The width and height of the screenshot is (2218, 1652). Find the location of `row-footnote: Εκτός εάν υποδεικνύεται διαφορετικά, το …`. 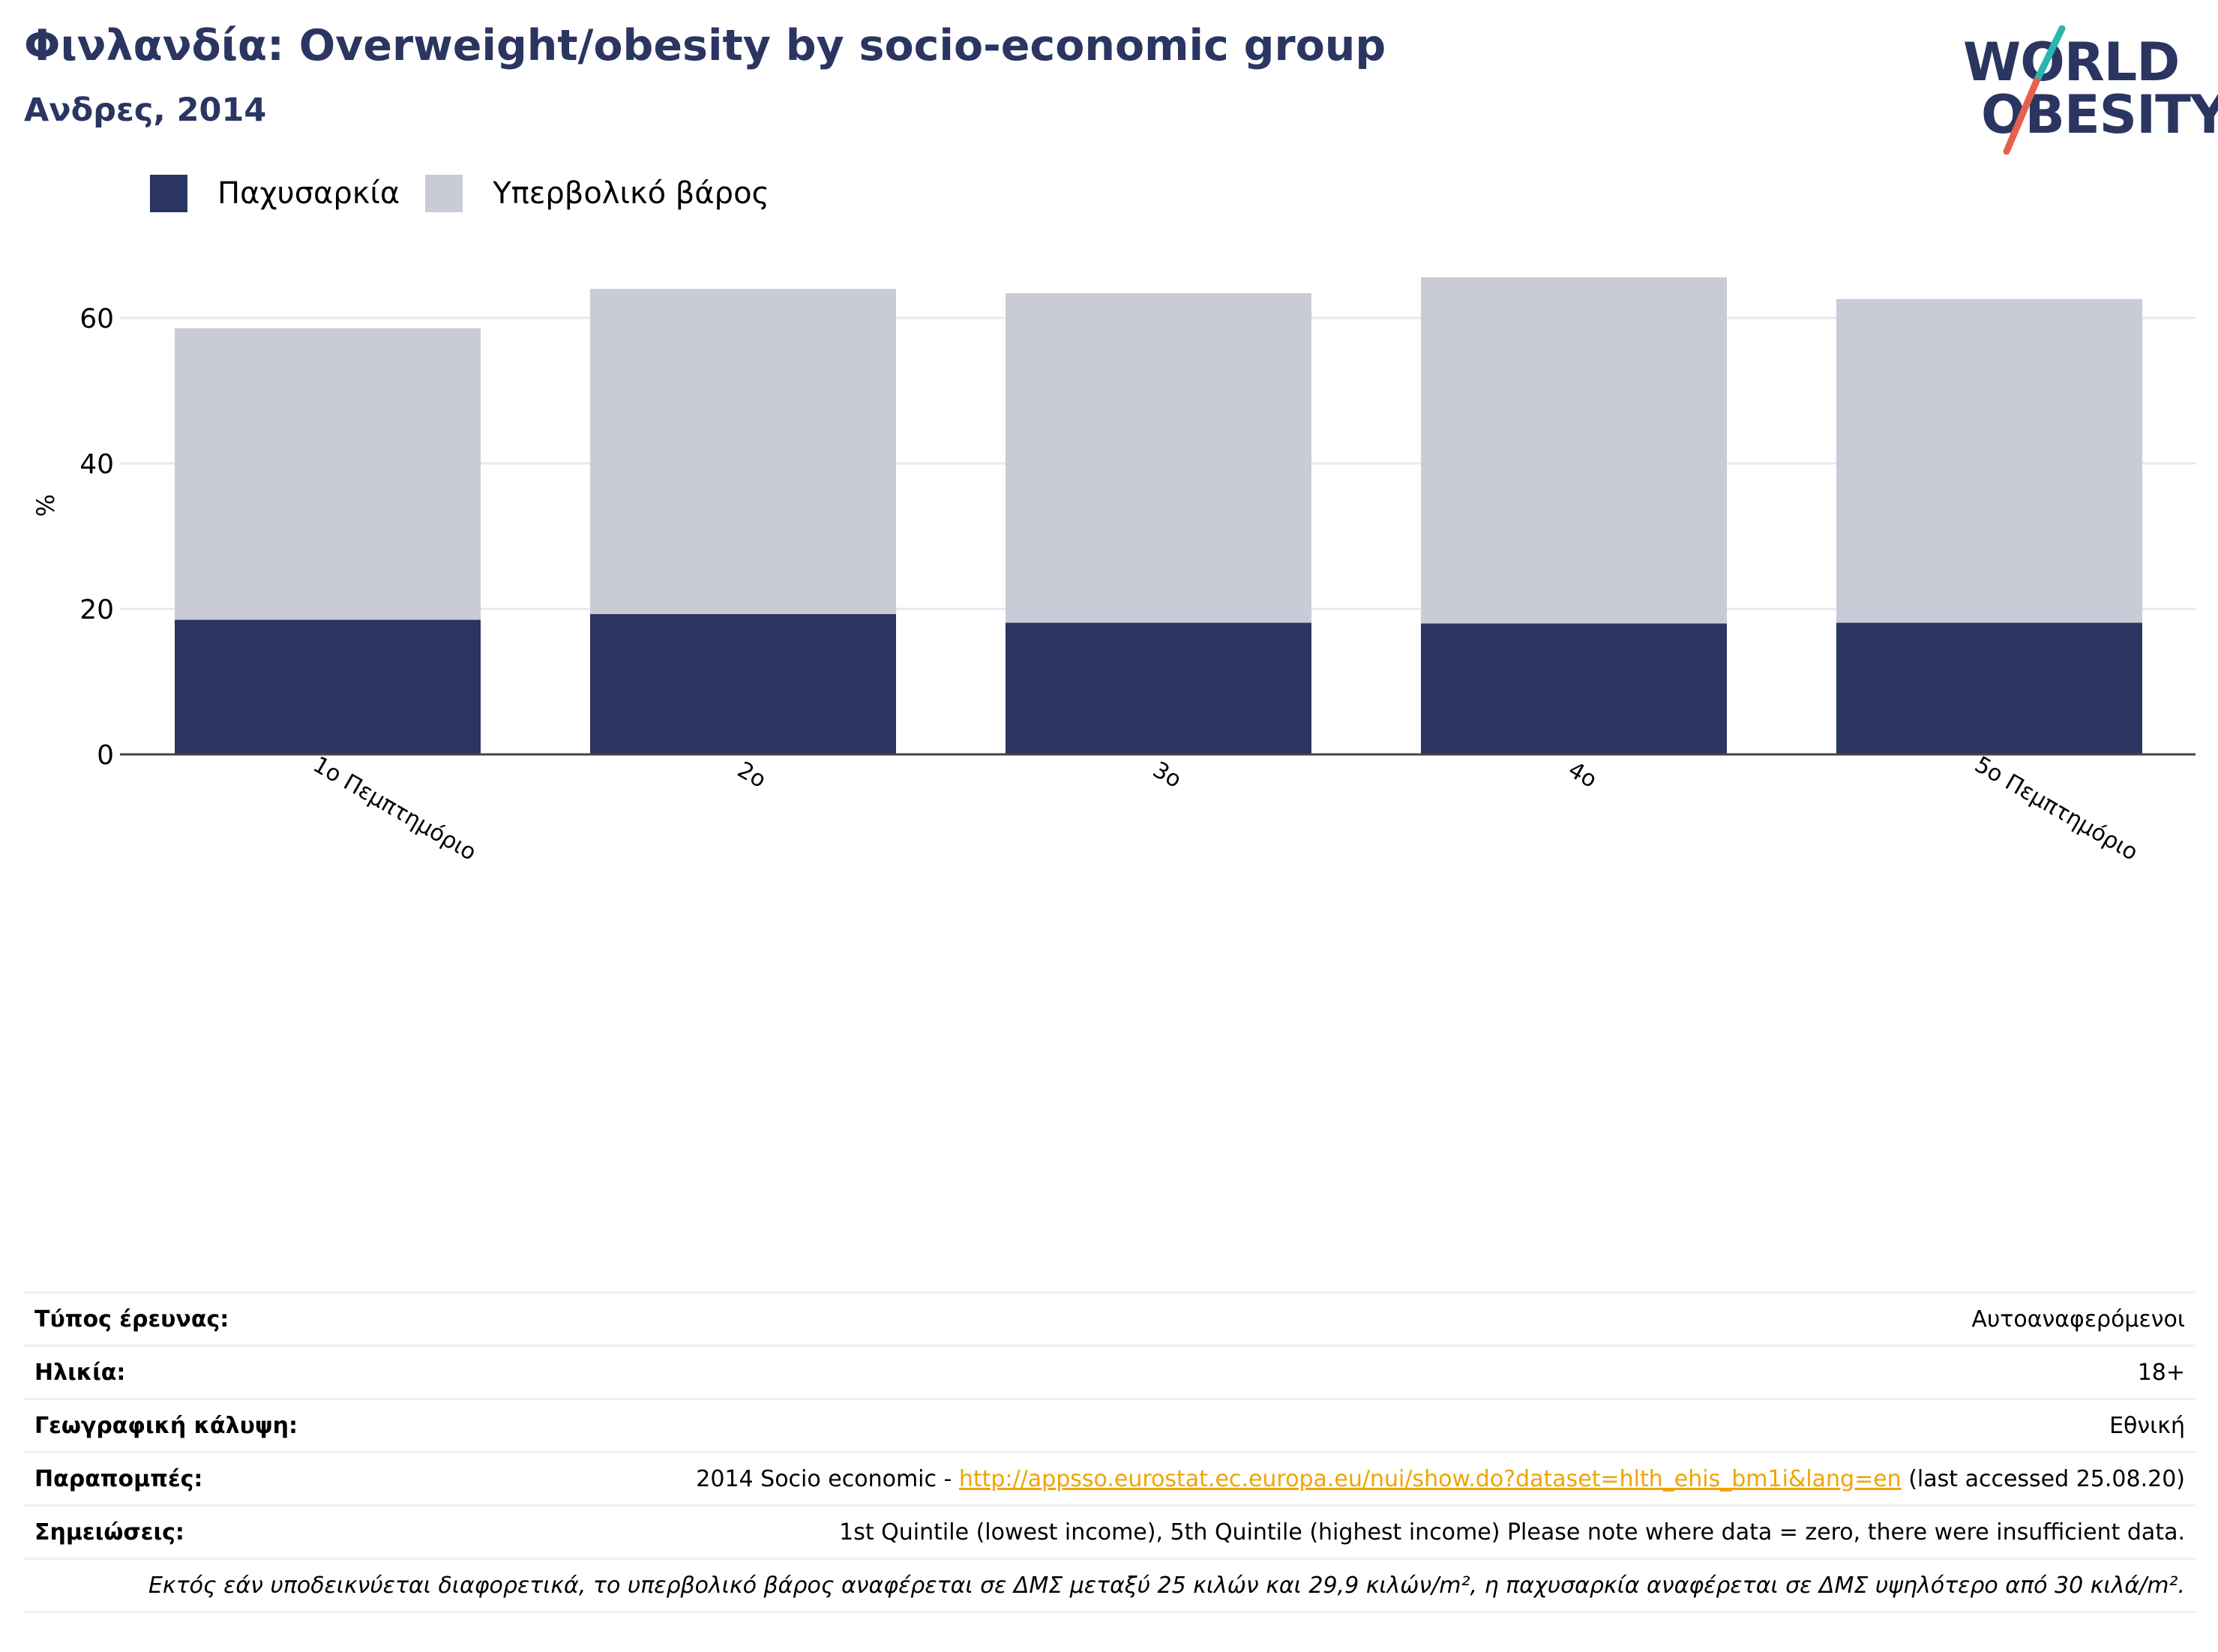

row-footnote: Εκτός εάν υποδεικνύεται διαφορετικά, το … is located at coordinates (1110, 1585).